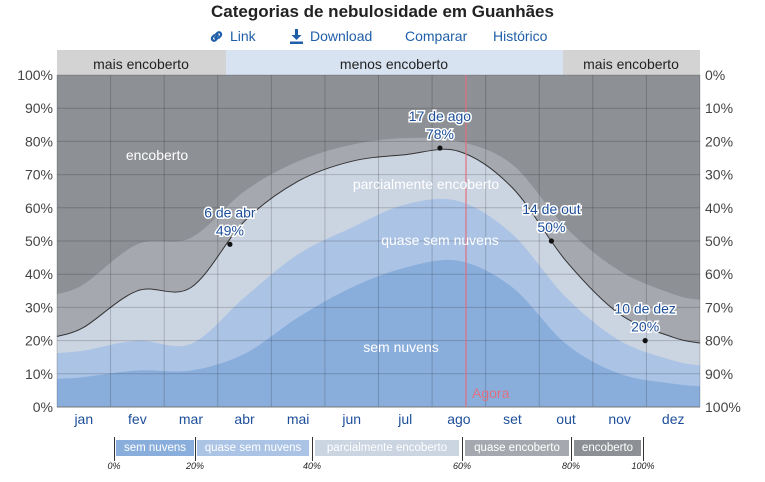 The image size is (765, 482). I want to click on download-label: Download, so click(341, 36).